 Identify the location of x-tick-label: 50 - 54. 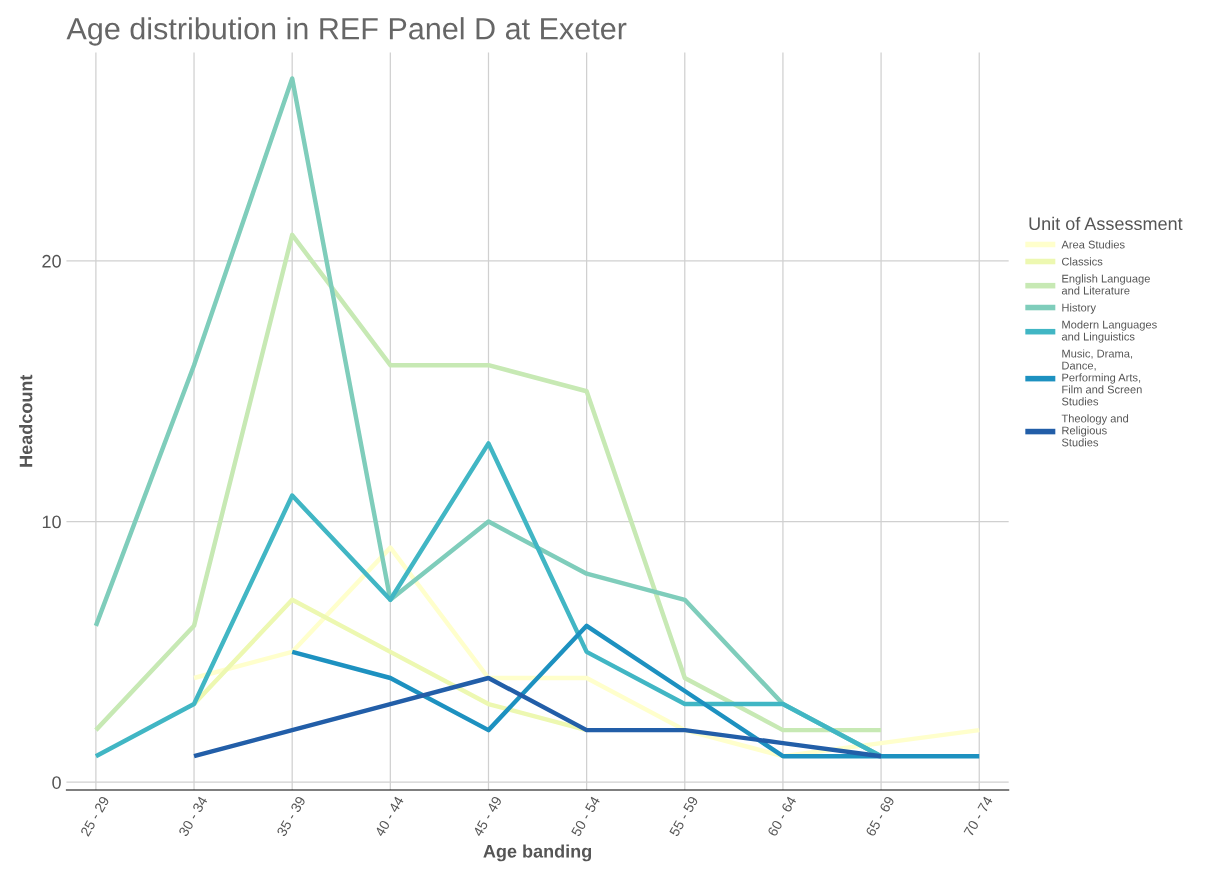
(585, 816).